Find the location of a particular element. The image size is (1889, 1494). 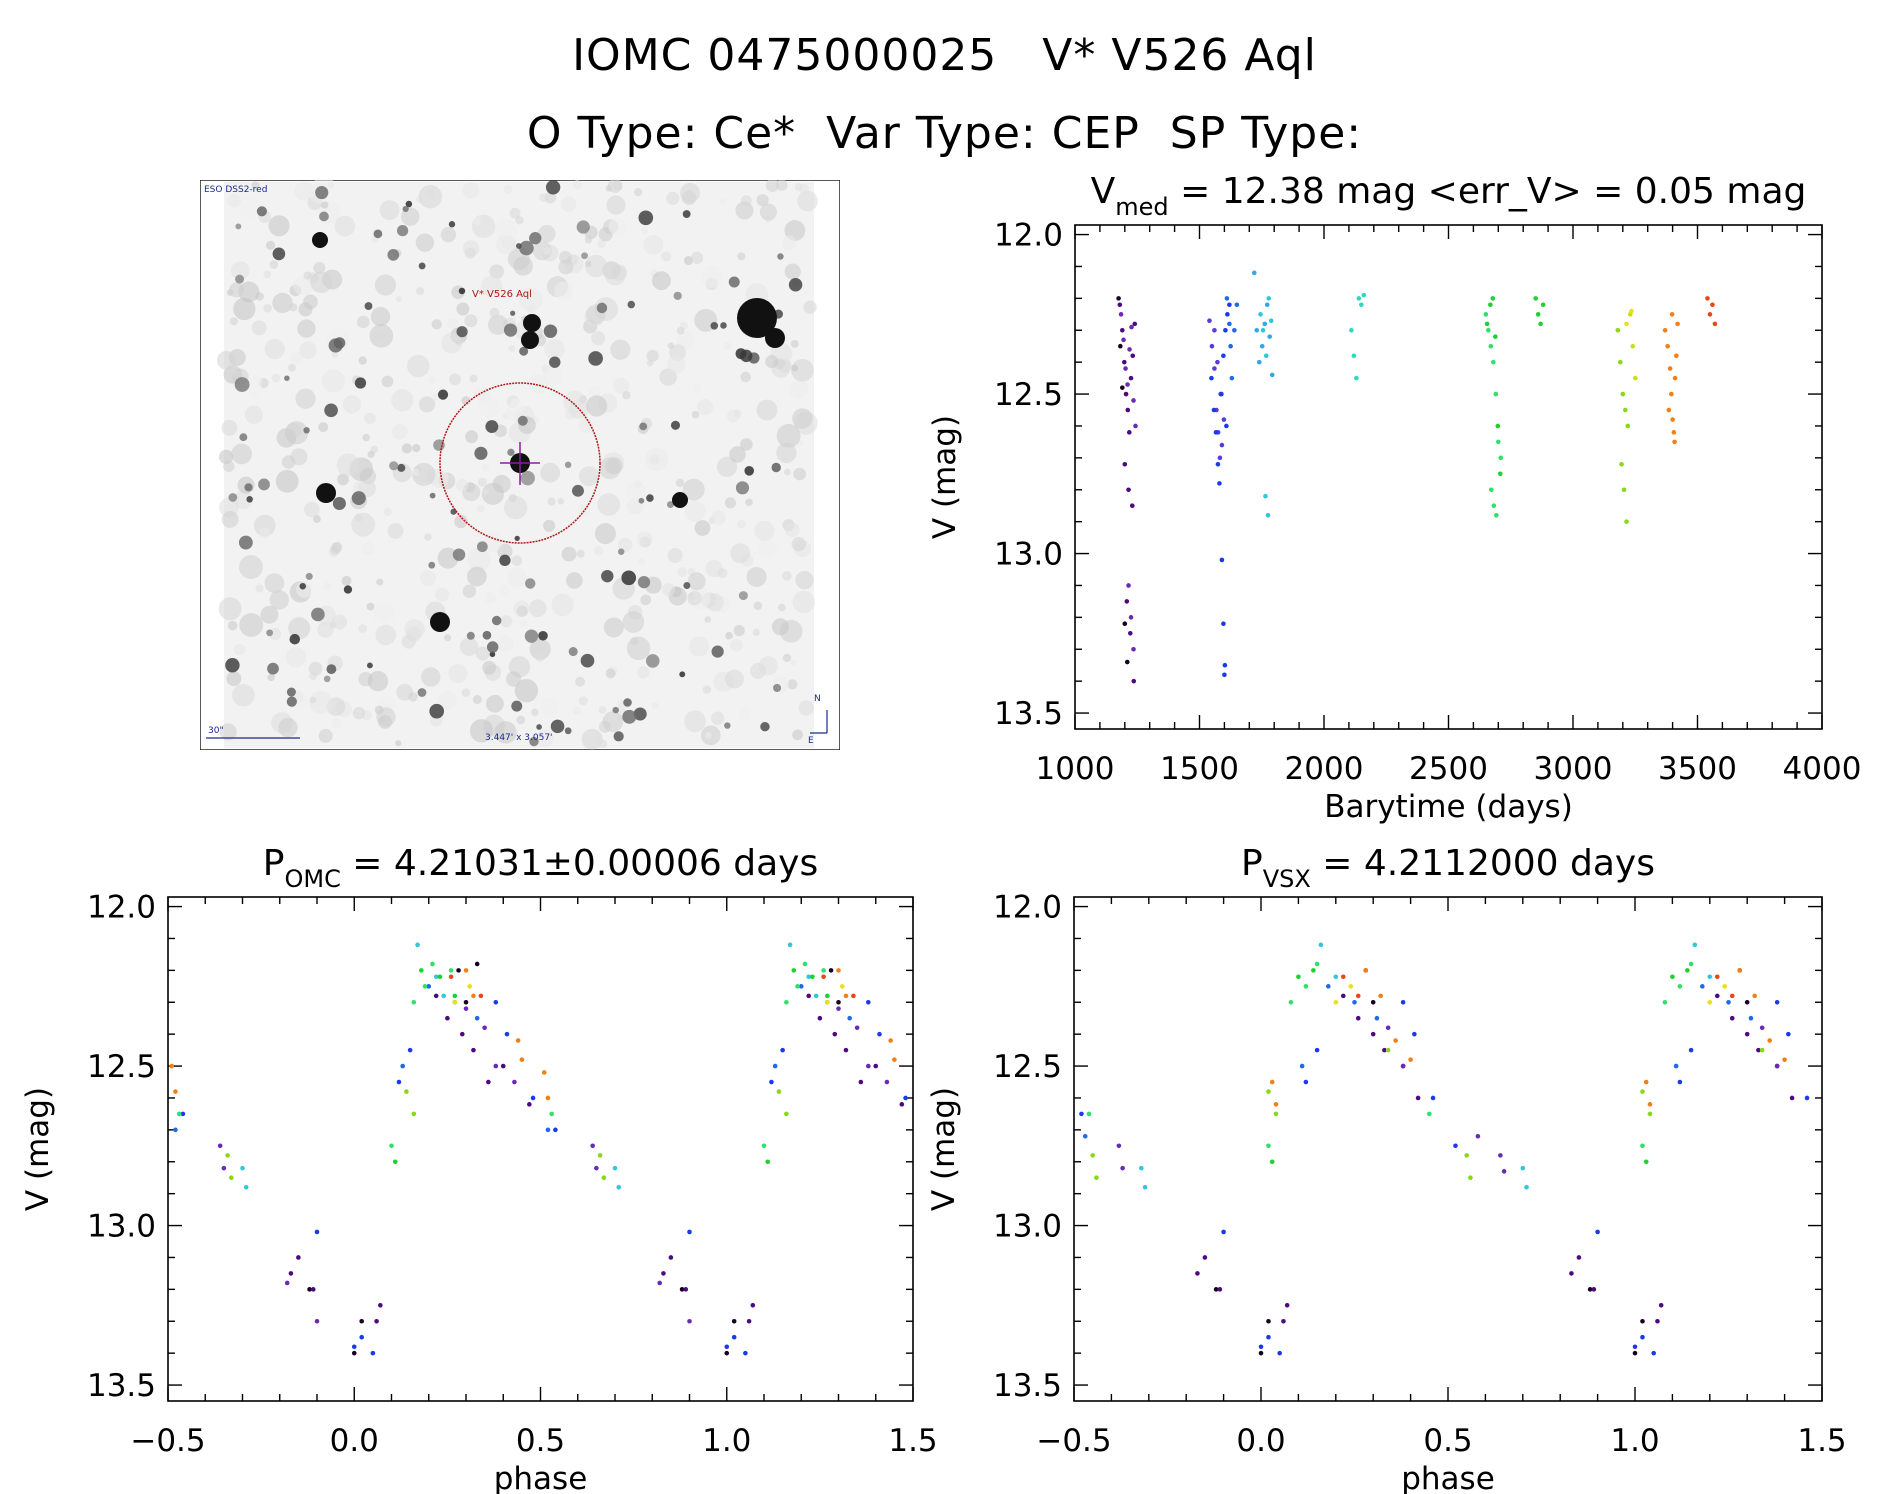

x-axis-label: phase is located at coordinates (541, 1477).